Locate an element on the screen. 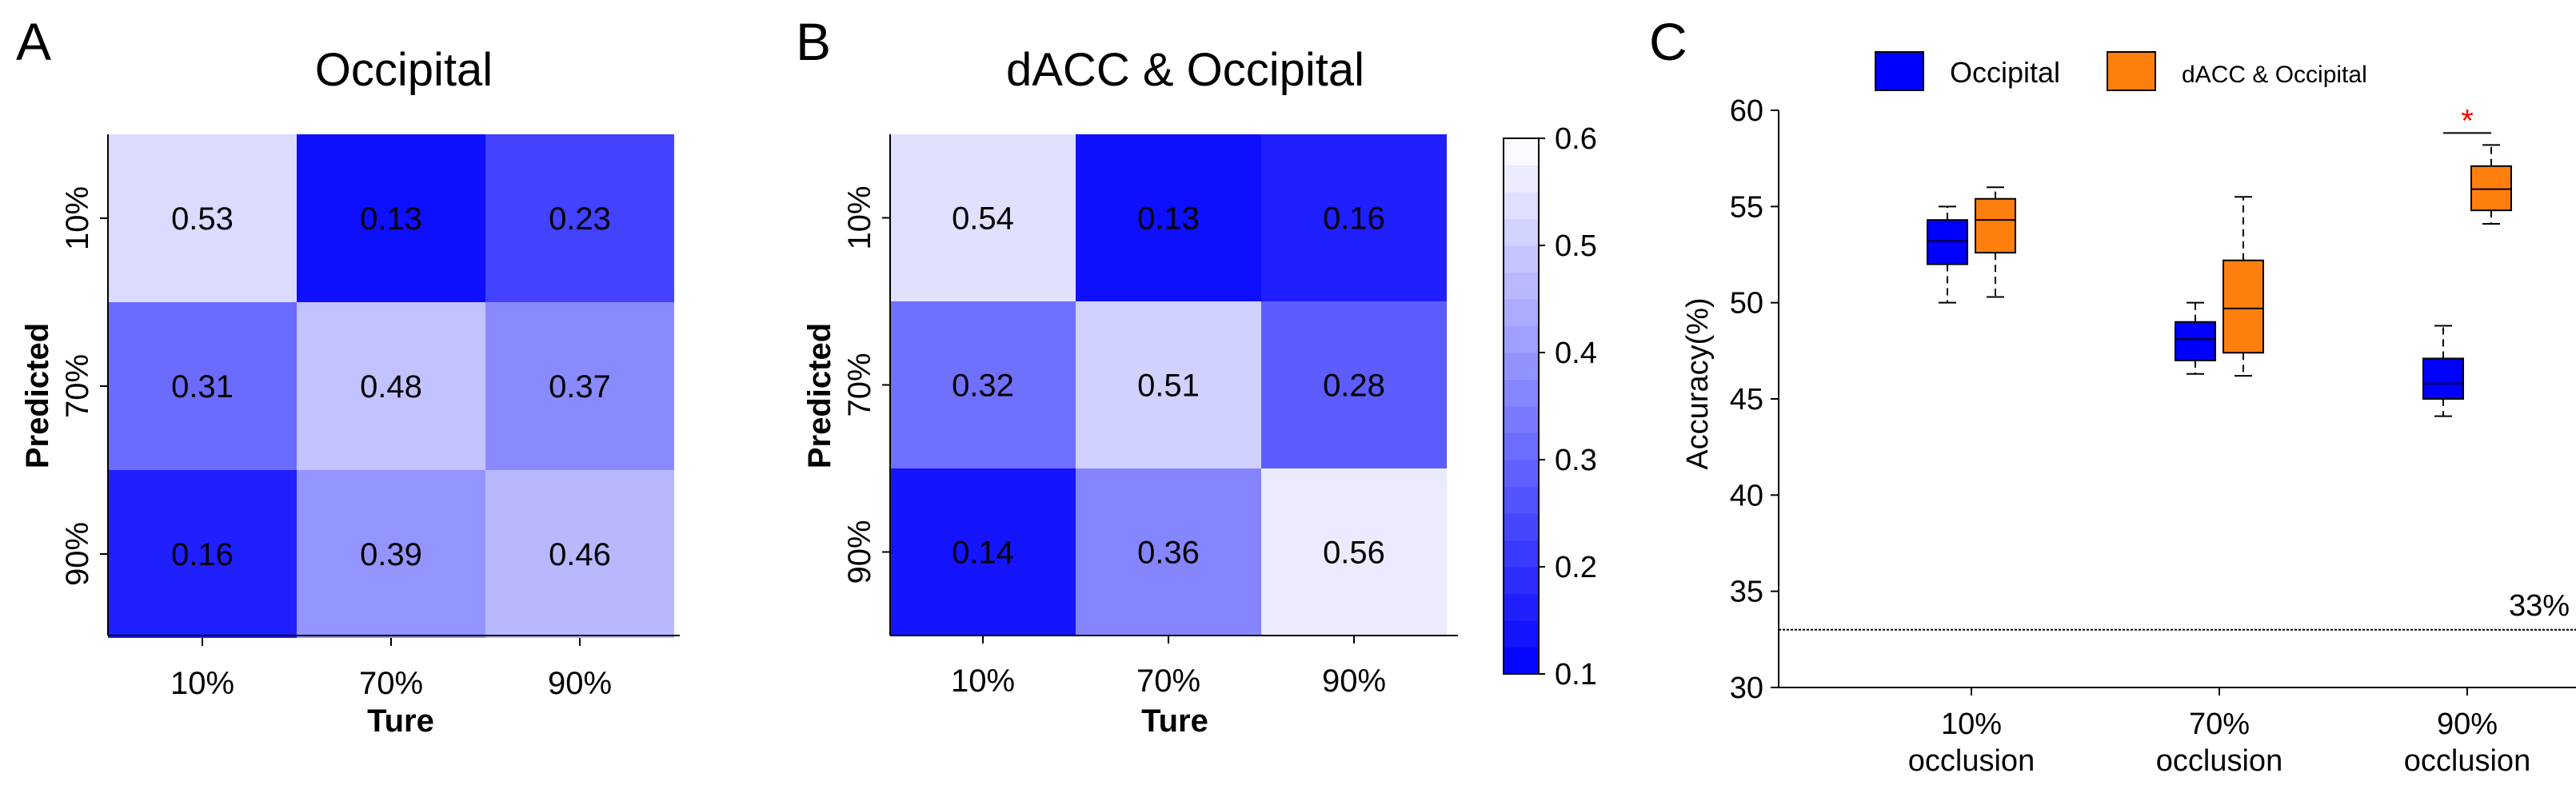 The image size is (2576, 801). heatmap-a-value-r0-c2: 0.23 is located at coordinates (580, 219).